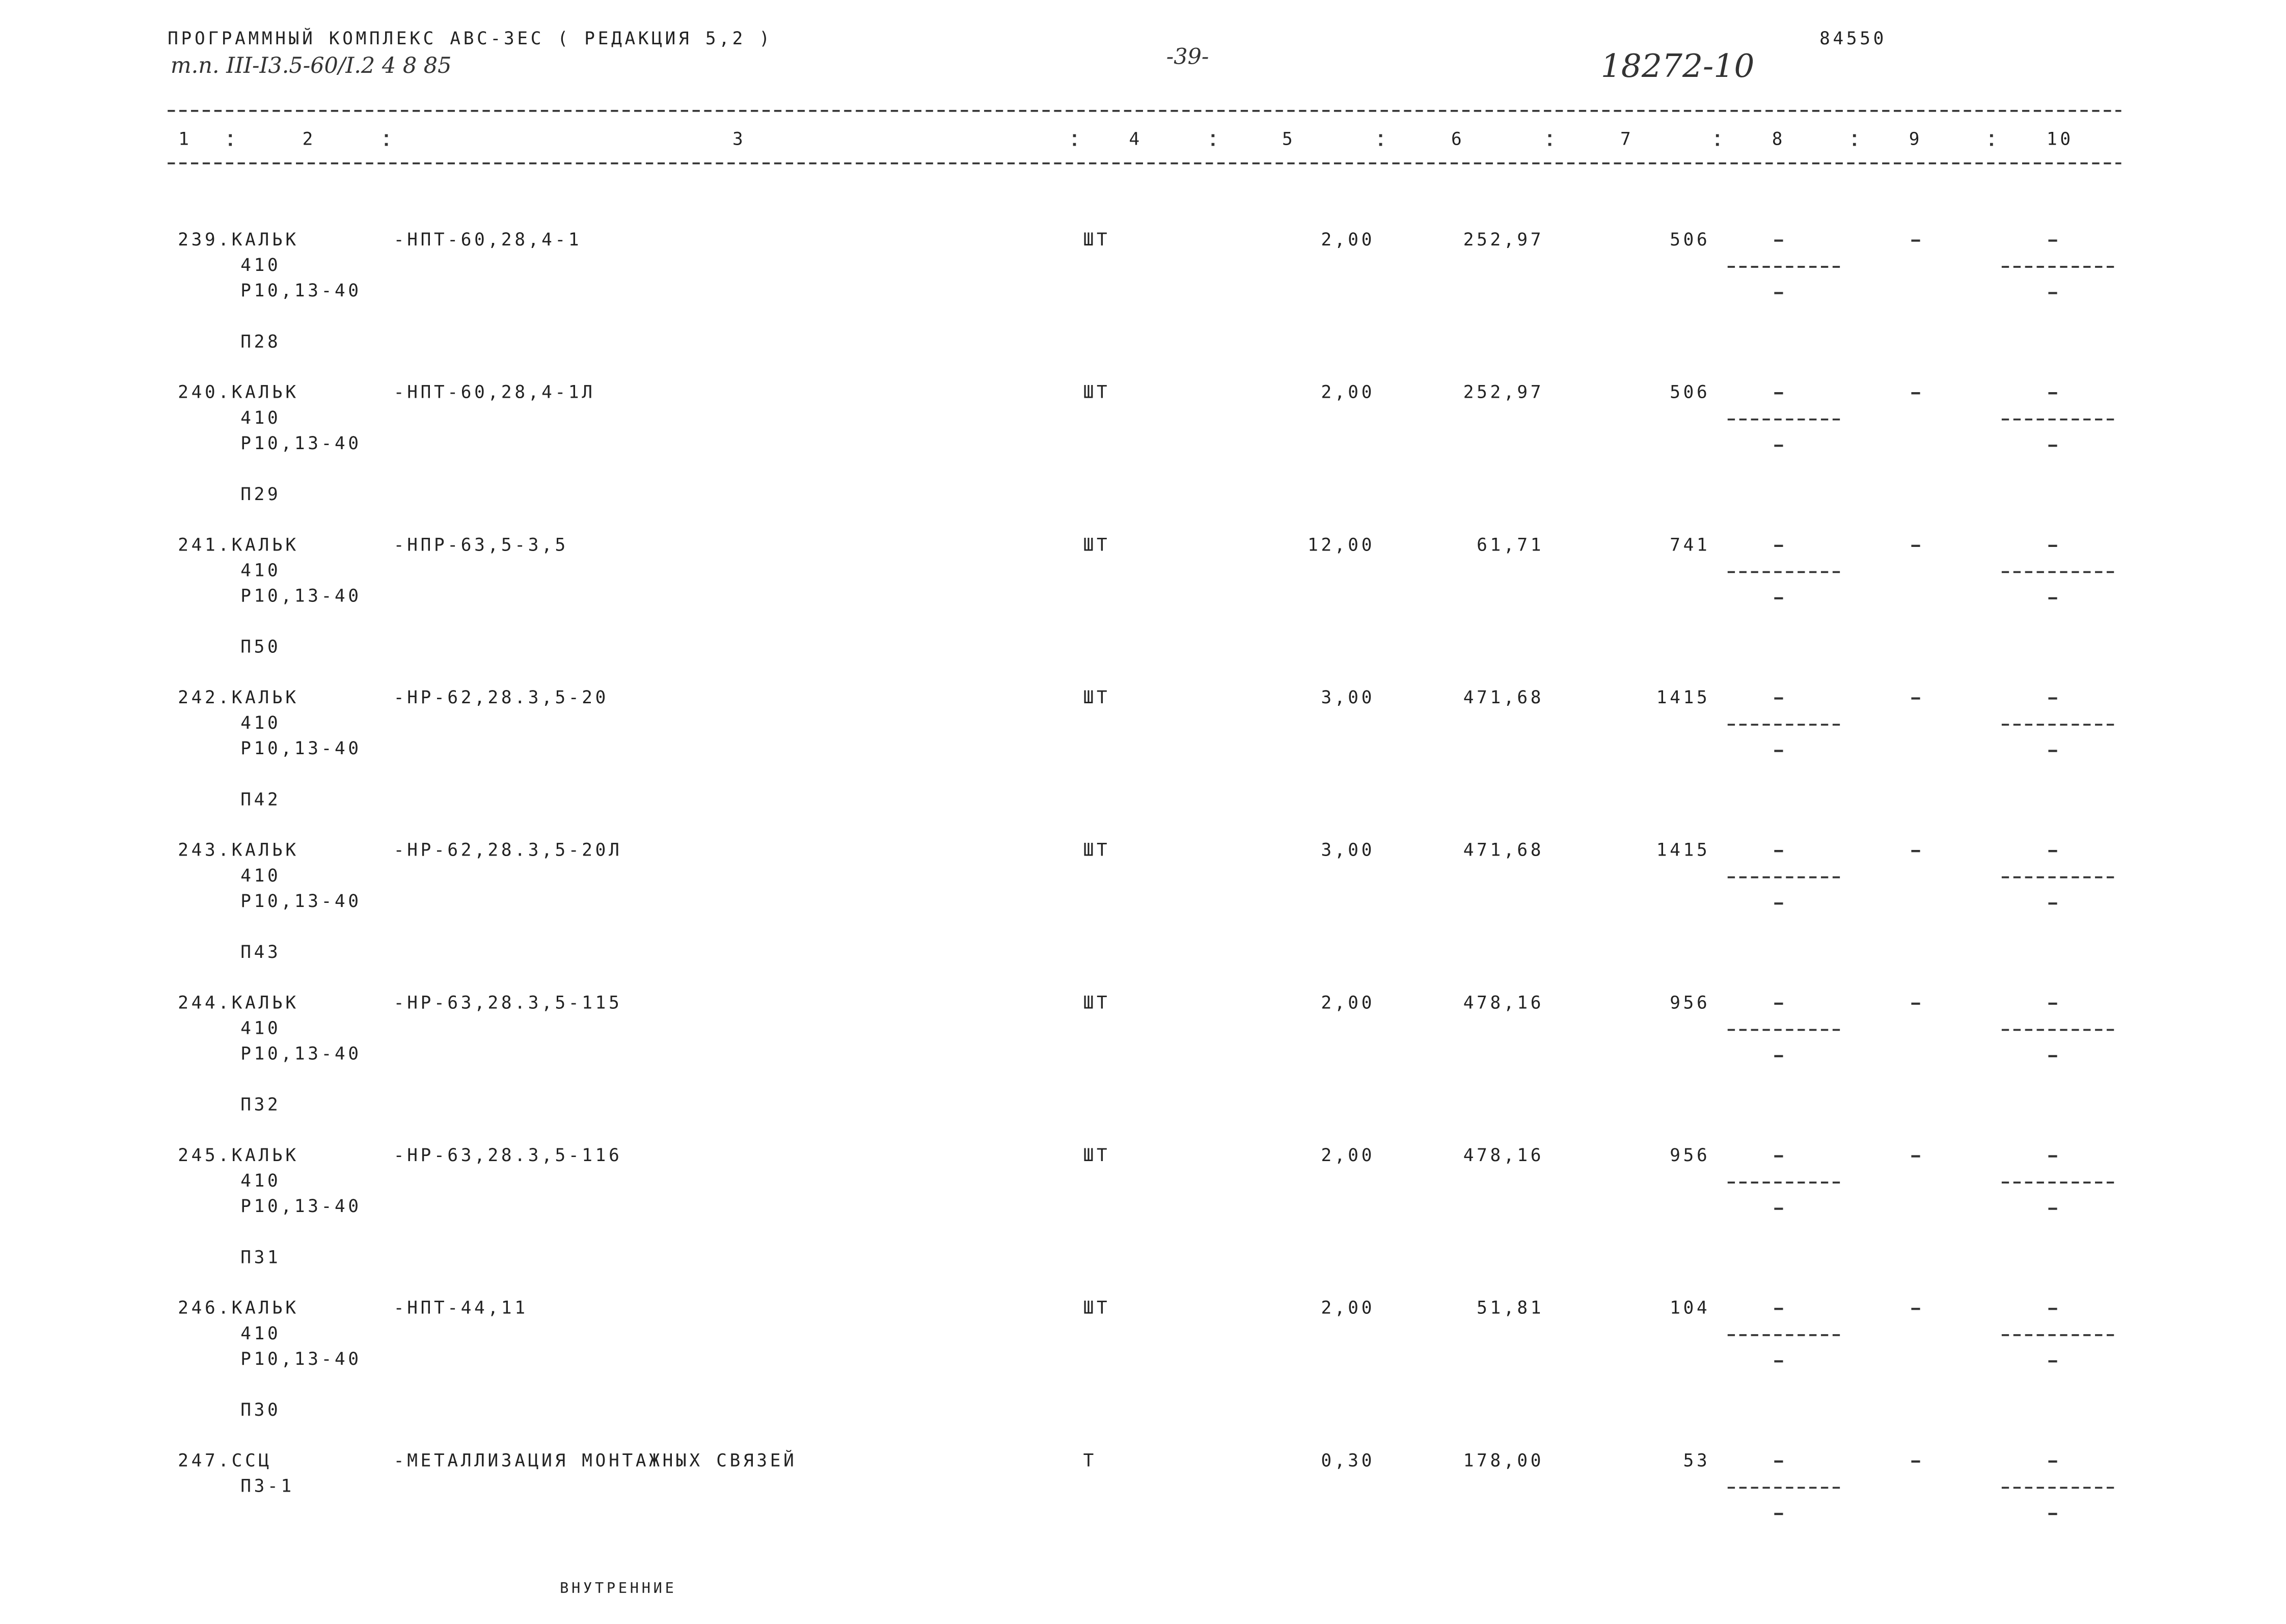 The image size is (2286, 1624). What do you see at coordinates (739, 139) in the screenshot?
I see `column-number: 3` at bounding box center [739, 139].